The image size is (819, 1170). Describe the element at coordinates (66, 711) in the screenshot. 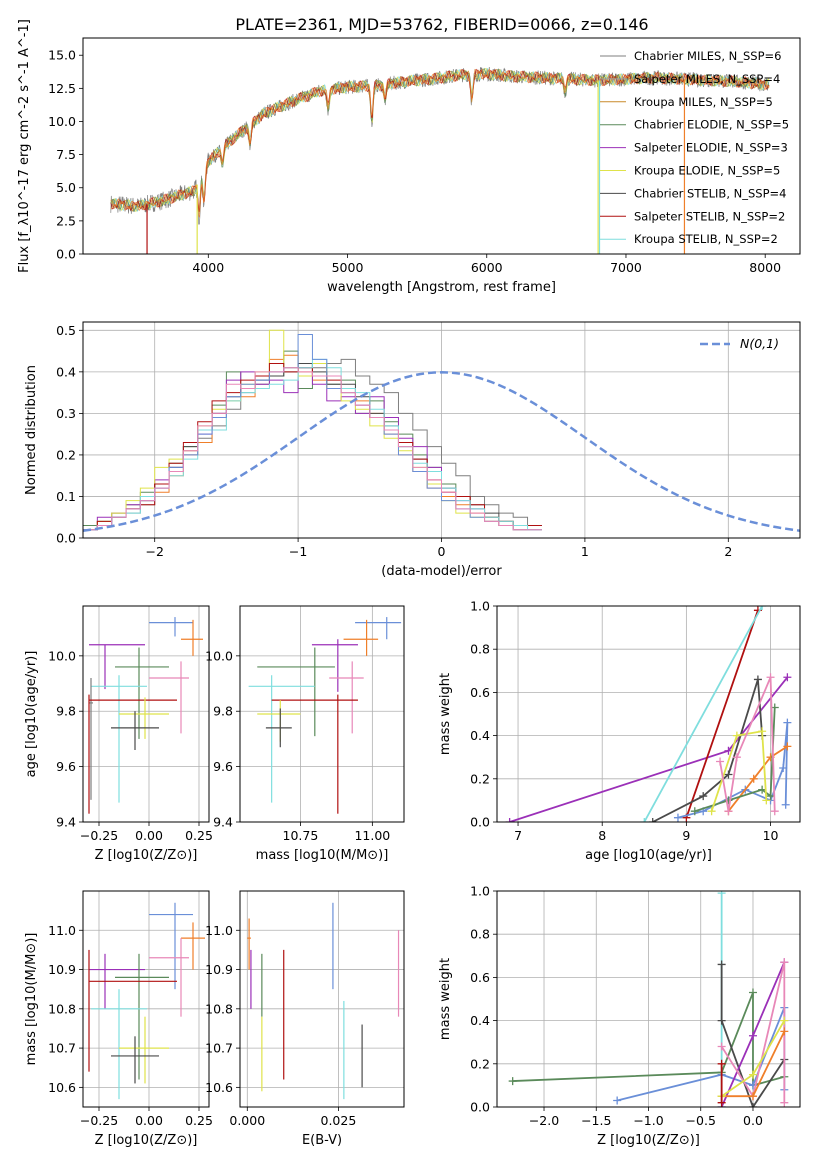

I see `y-tick-label: 9.8` at that location.